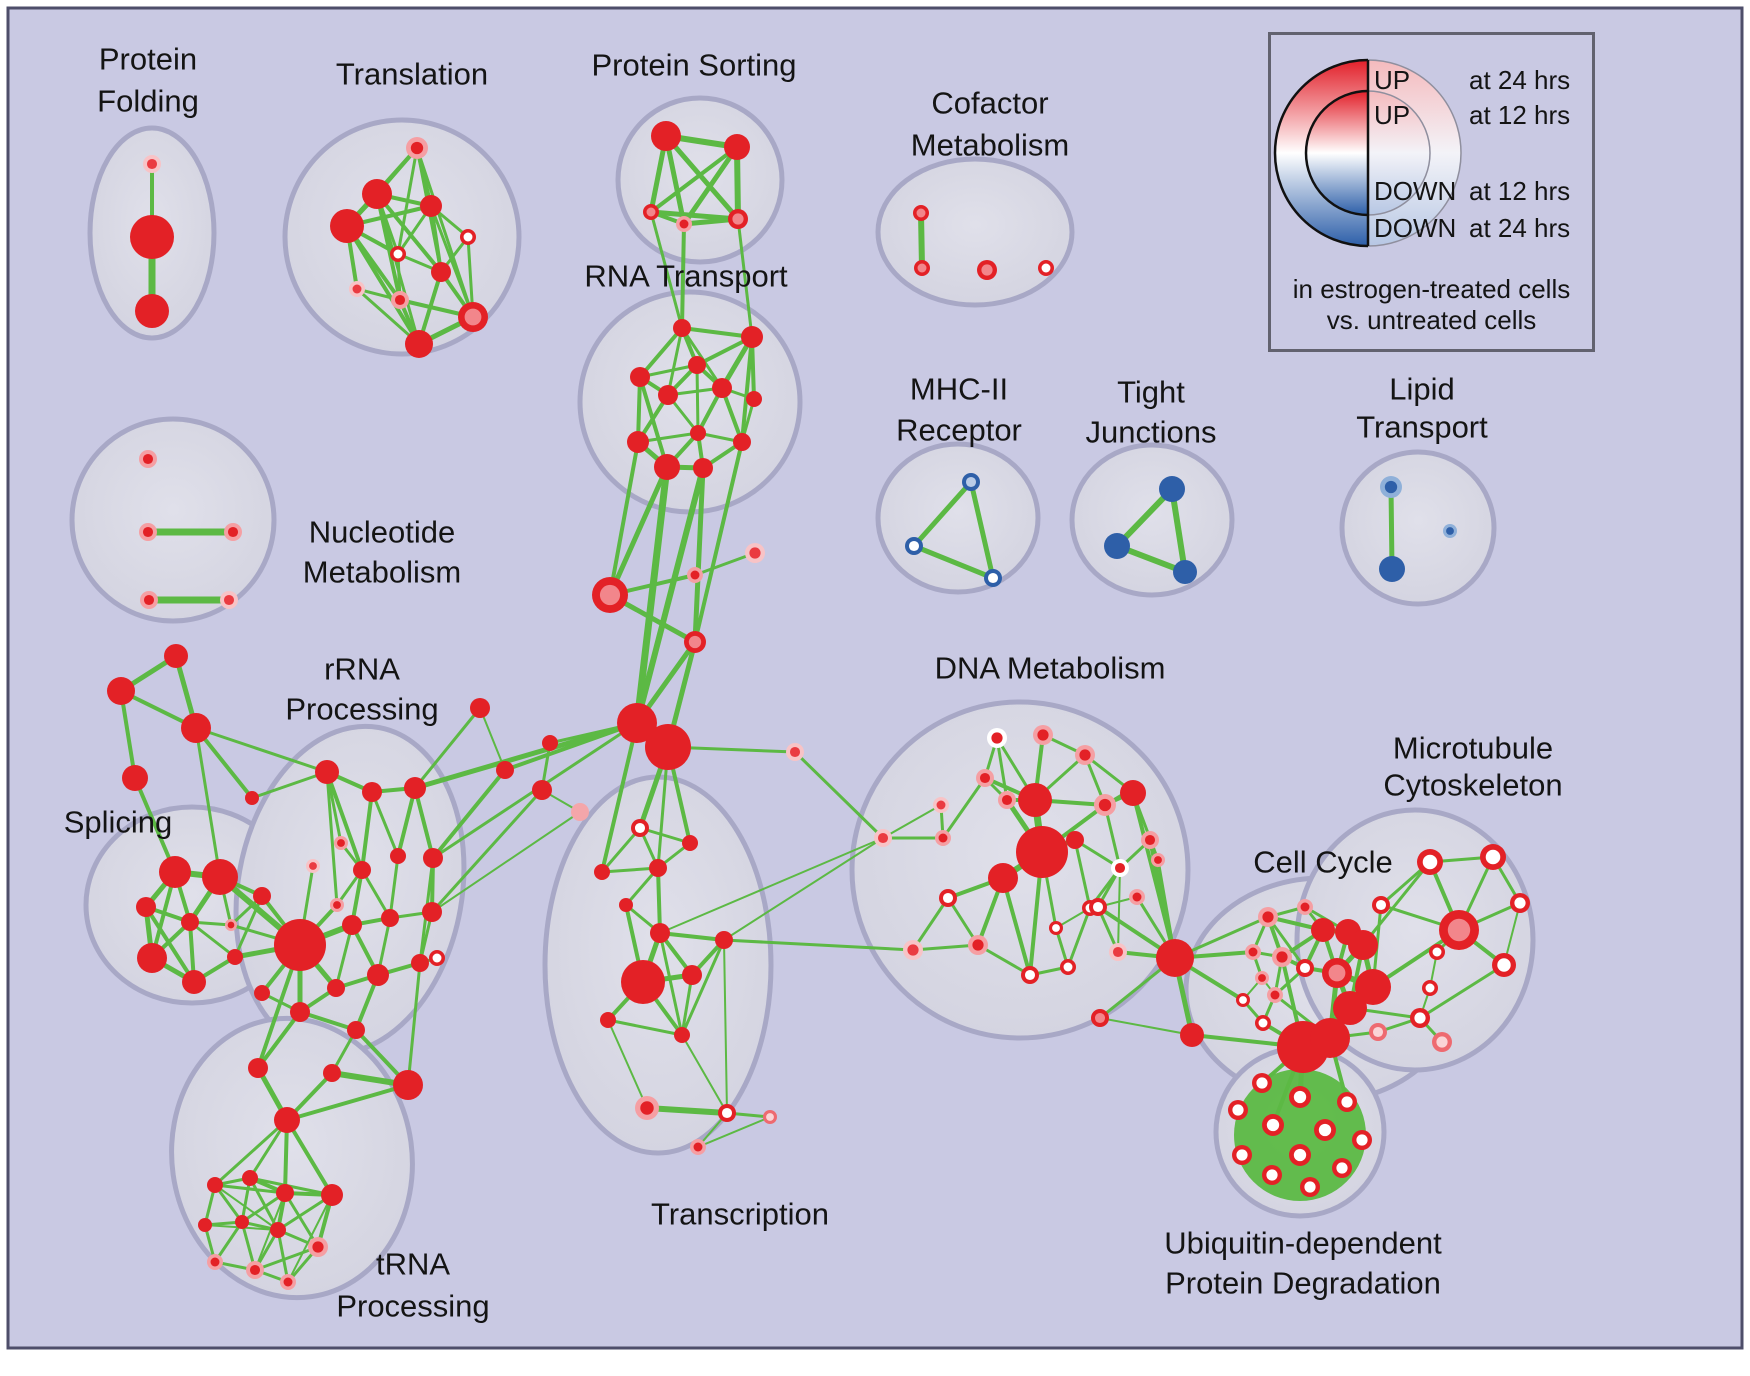  I want to click on legend-inner-right-outline, so click(1399, 153).